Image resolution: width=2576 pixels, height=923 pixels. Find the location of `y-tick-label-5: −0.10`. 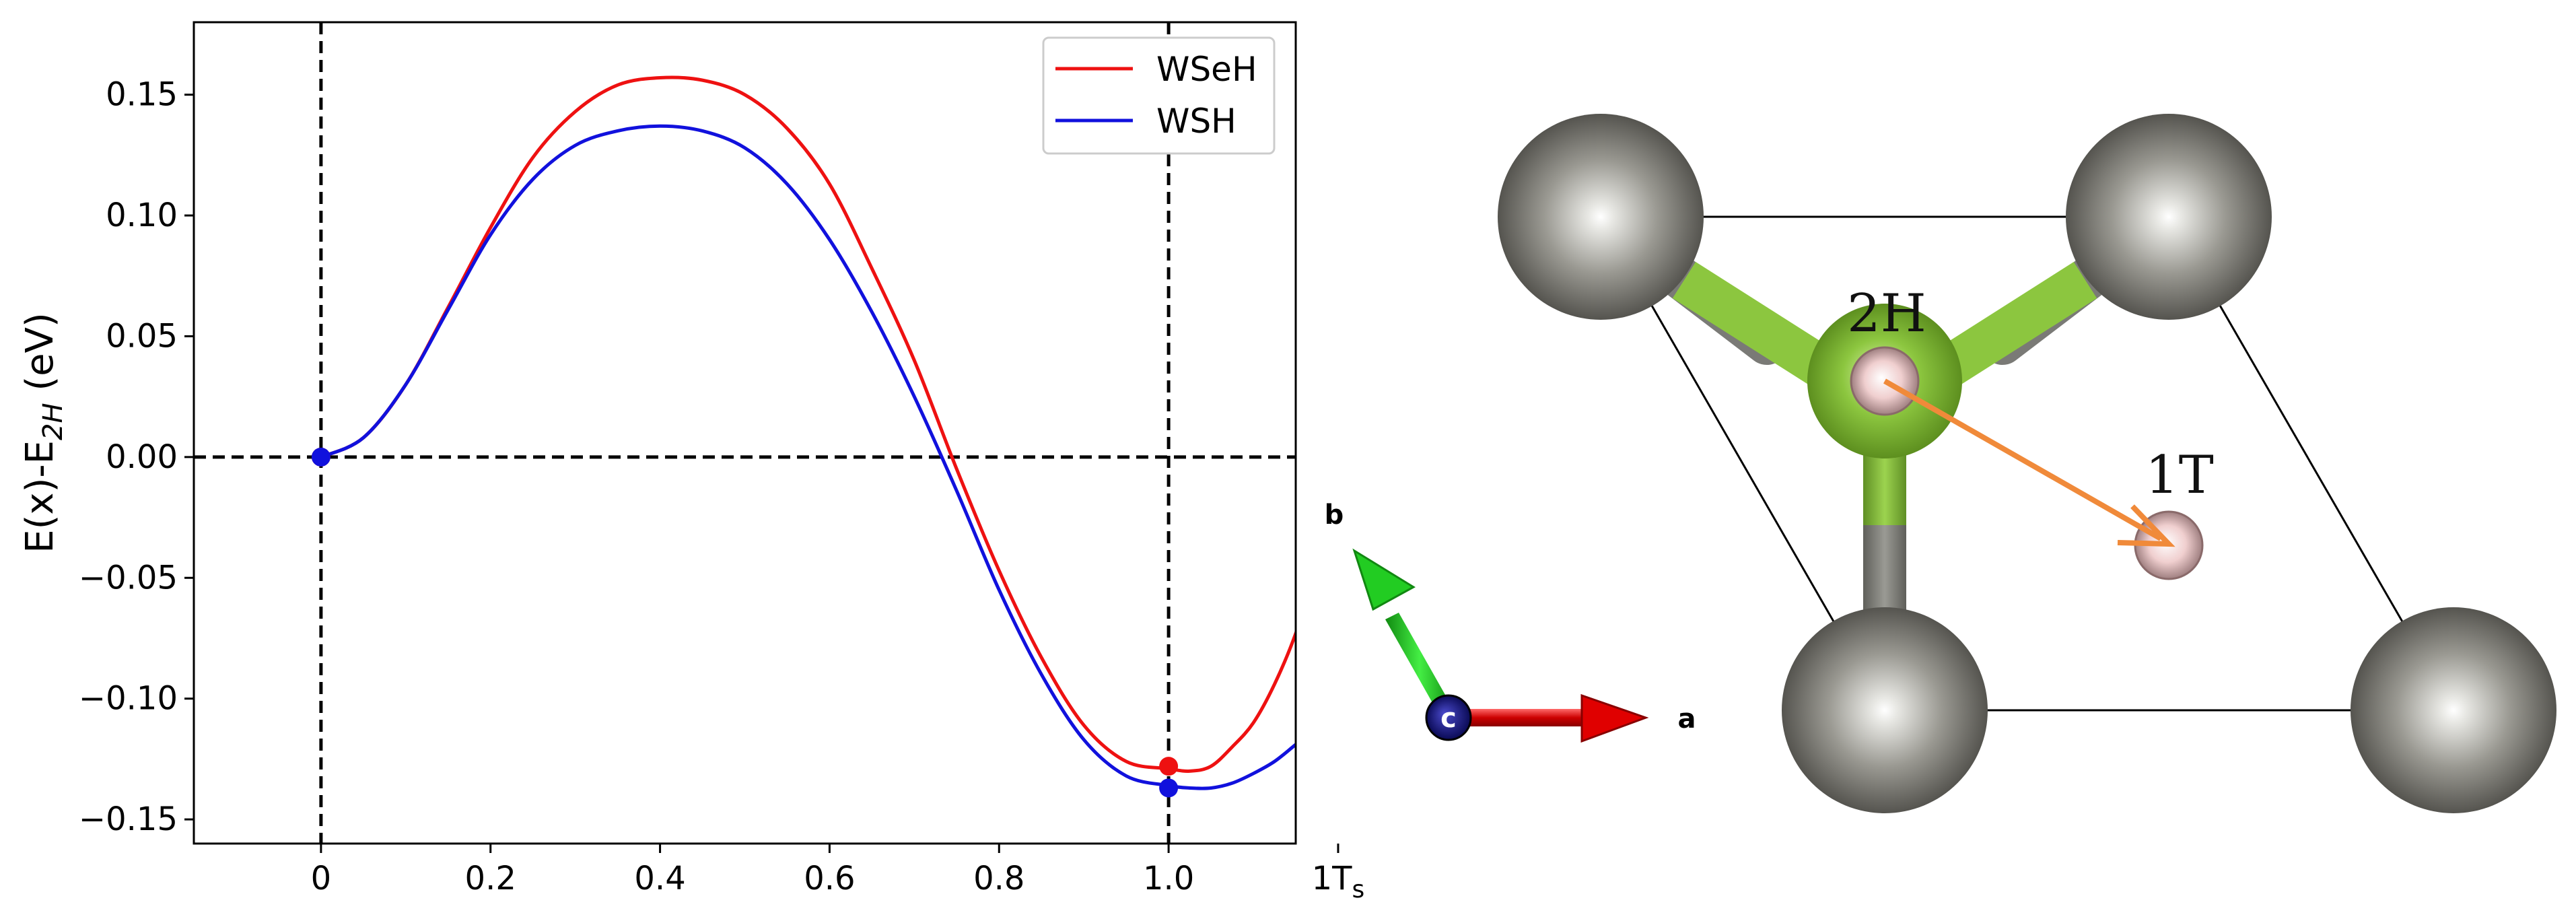

y-tick-label-5: −0.10 is located at coordinates (128, 699).